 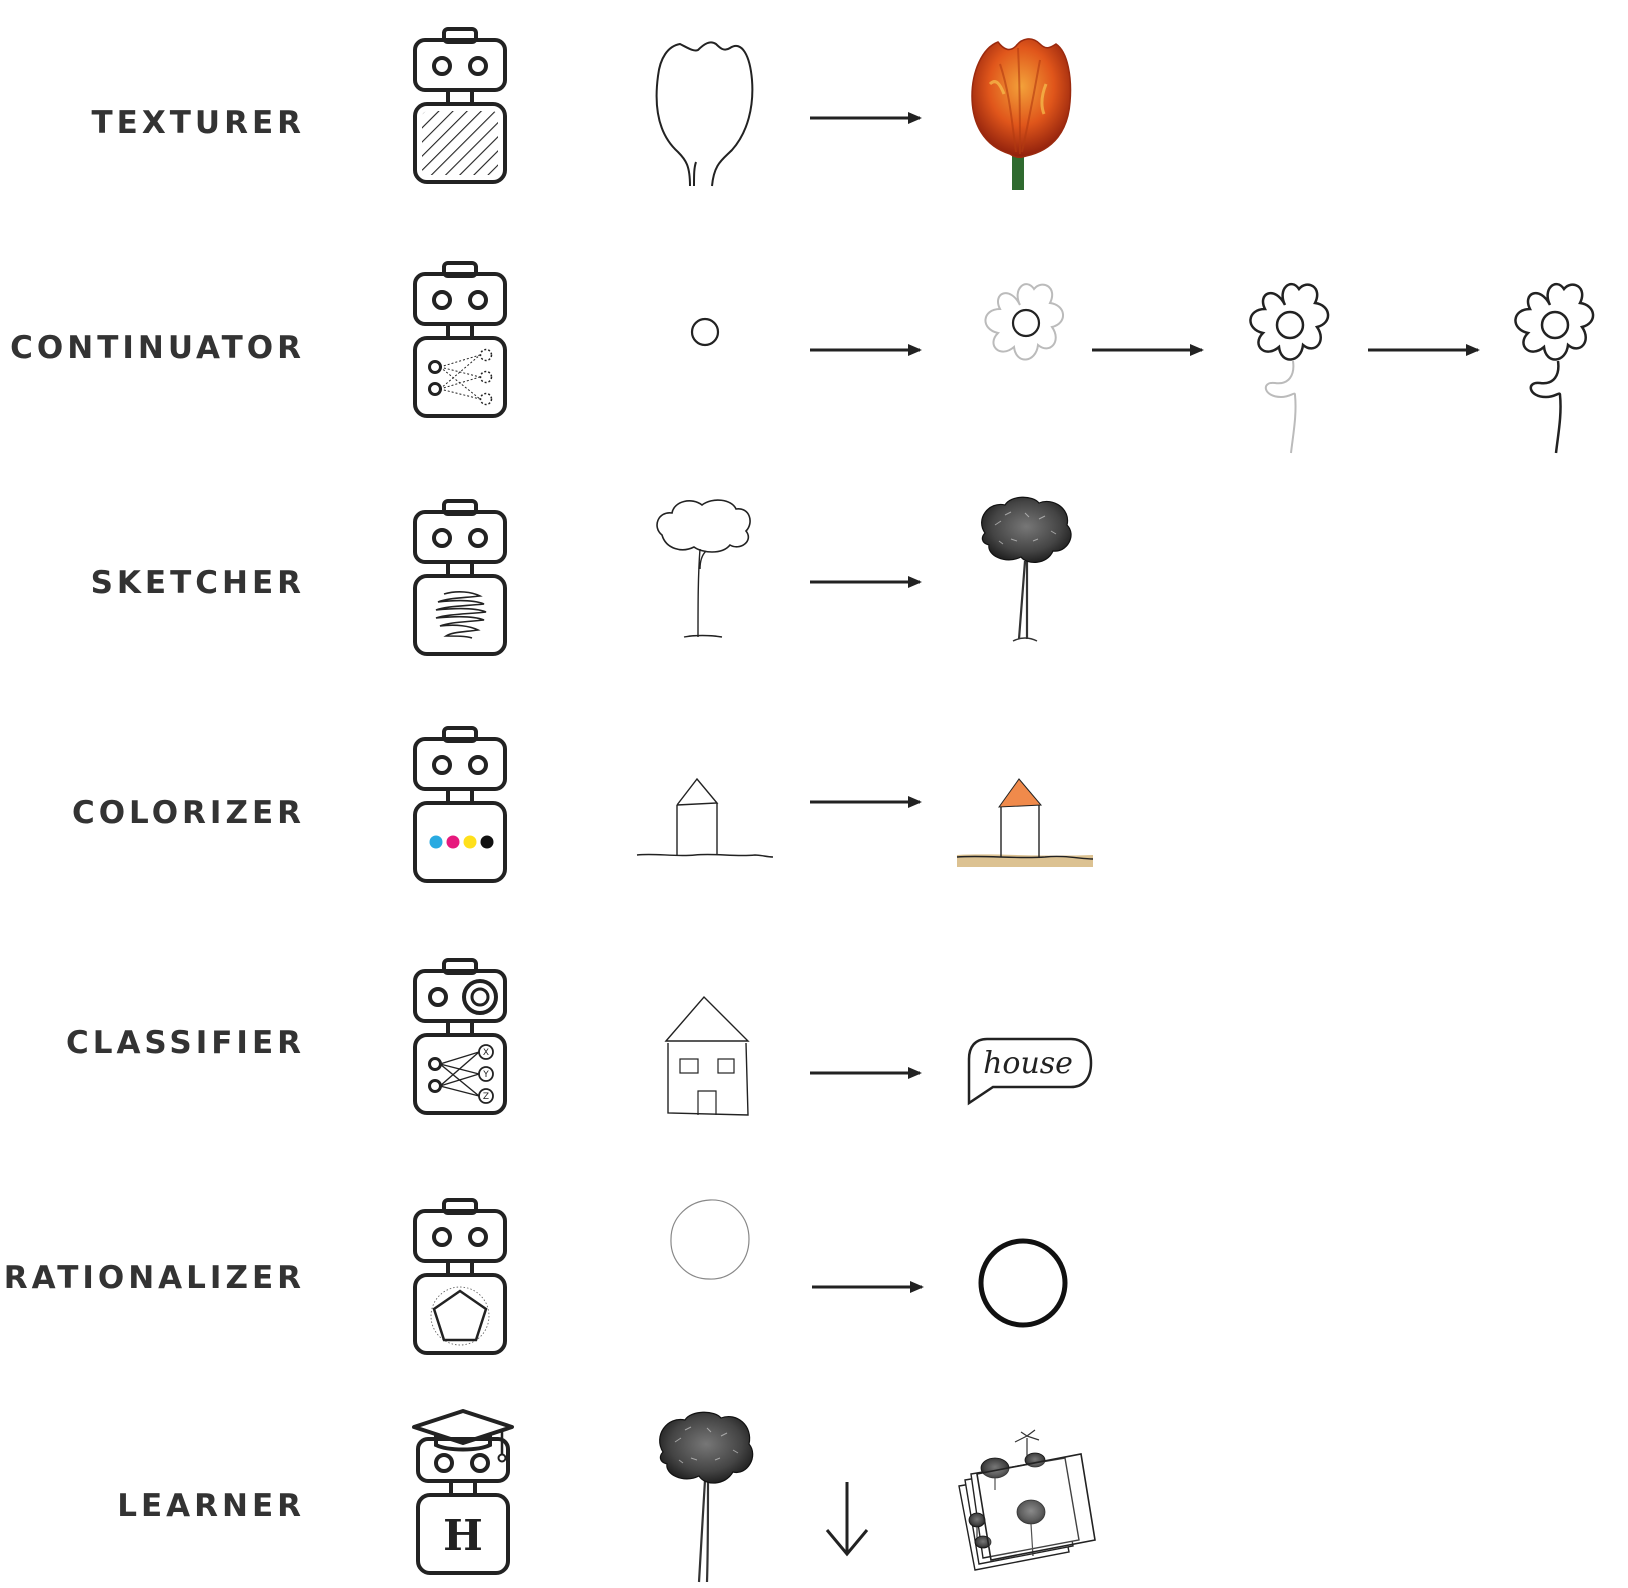 I want to click on row-classifier: CLASSIFIER X Y Z, so click(x=814, y=1040).